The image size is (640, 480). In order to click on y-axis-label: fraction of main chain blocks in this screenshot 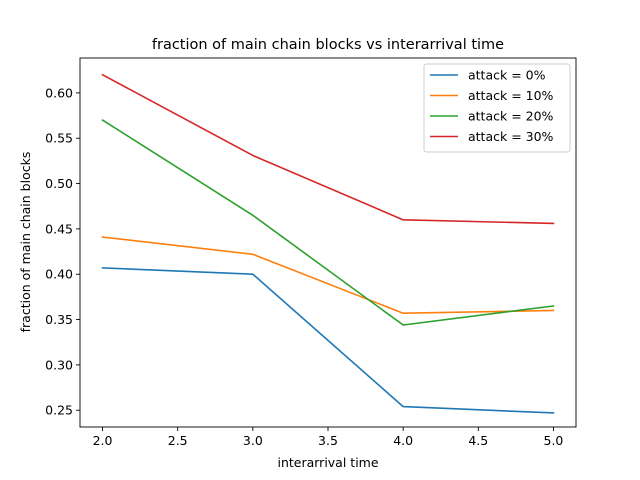, I will do `click(25, 242)`.